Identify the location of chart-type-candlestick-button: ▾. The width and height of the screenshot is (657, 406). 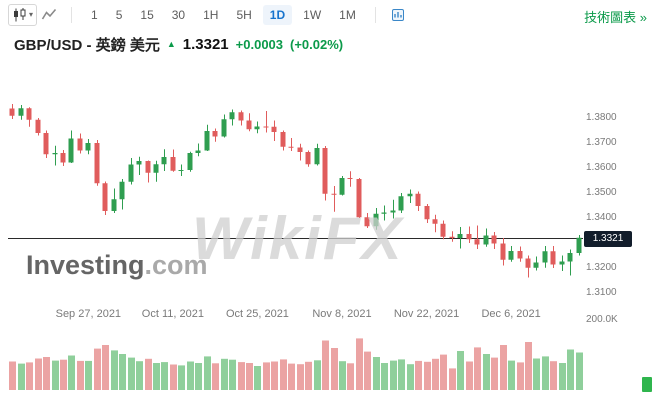
(23, 15).